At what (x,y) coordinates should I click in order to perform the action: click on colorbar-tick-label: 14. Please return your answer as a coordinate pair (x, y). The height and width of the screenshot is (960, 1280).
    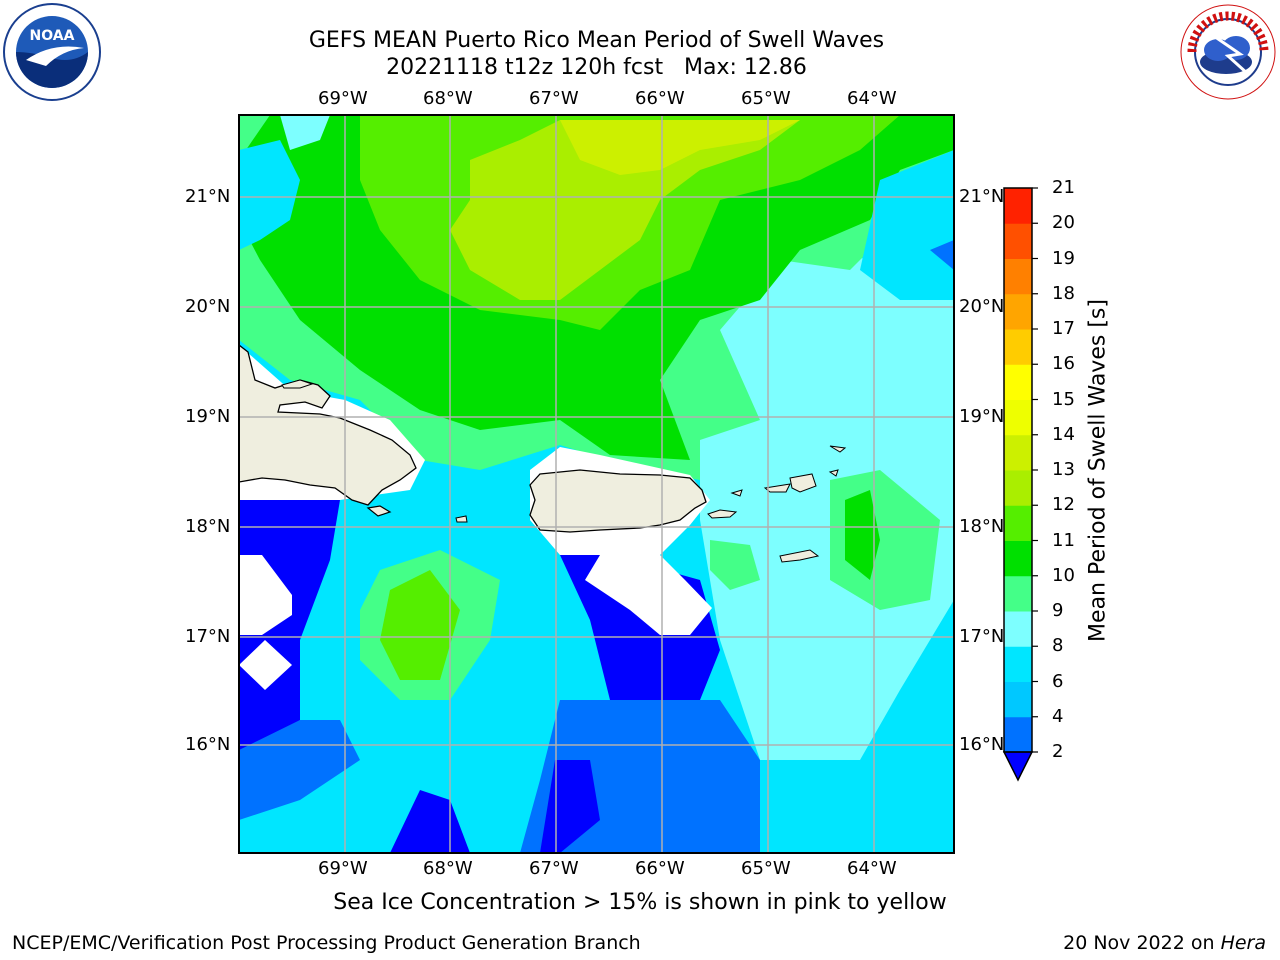
    Looking at the image, I should click on (1063, 434).